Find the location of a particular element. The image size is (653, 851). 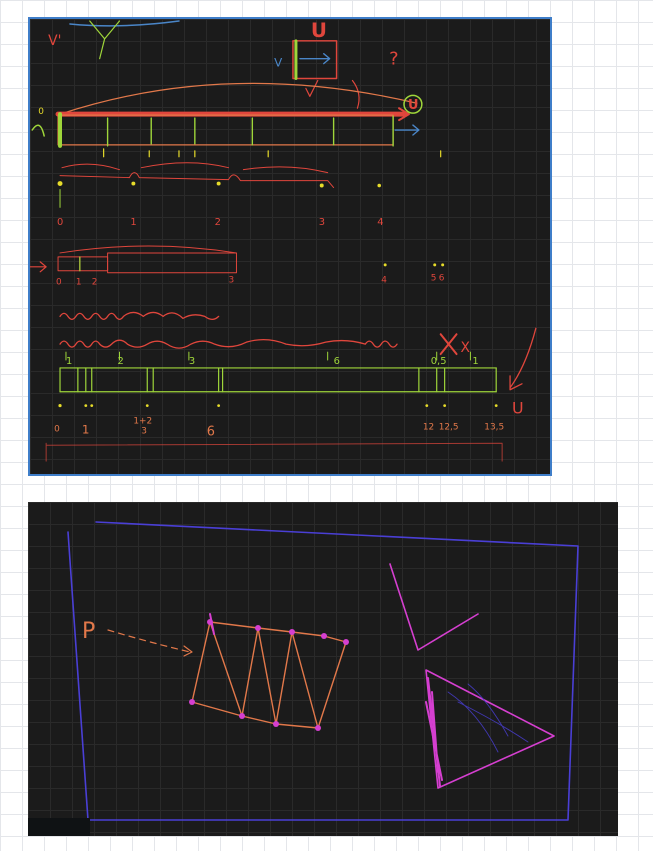

bottom-tick: 1 is located at coordinates (86, 429).